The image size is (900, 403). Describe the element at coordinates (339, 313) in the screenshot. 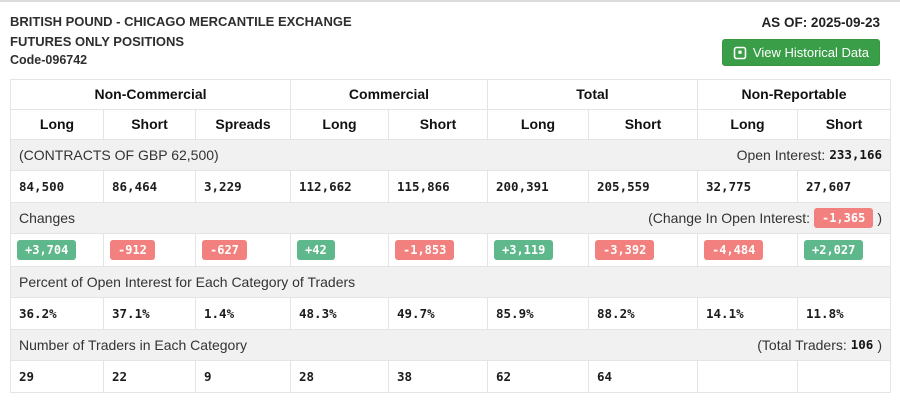

I see `percent-c-long: 48.3%` at that location.